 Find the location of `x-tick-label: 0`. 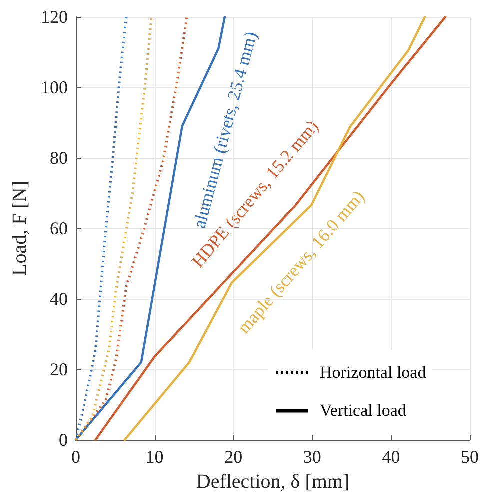

x-tick-label: 0 is located at coordinates (76, 457).